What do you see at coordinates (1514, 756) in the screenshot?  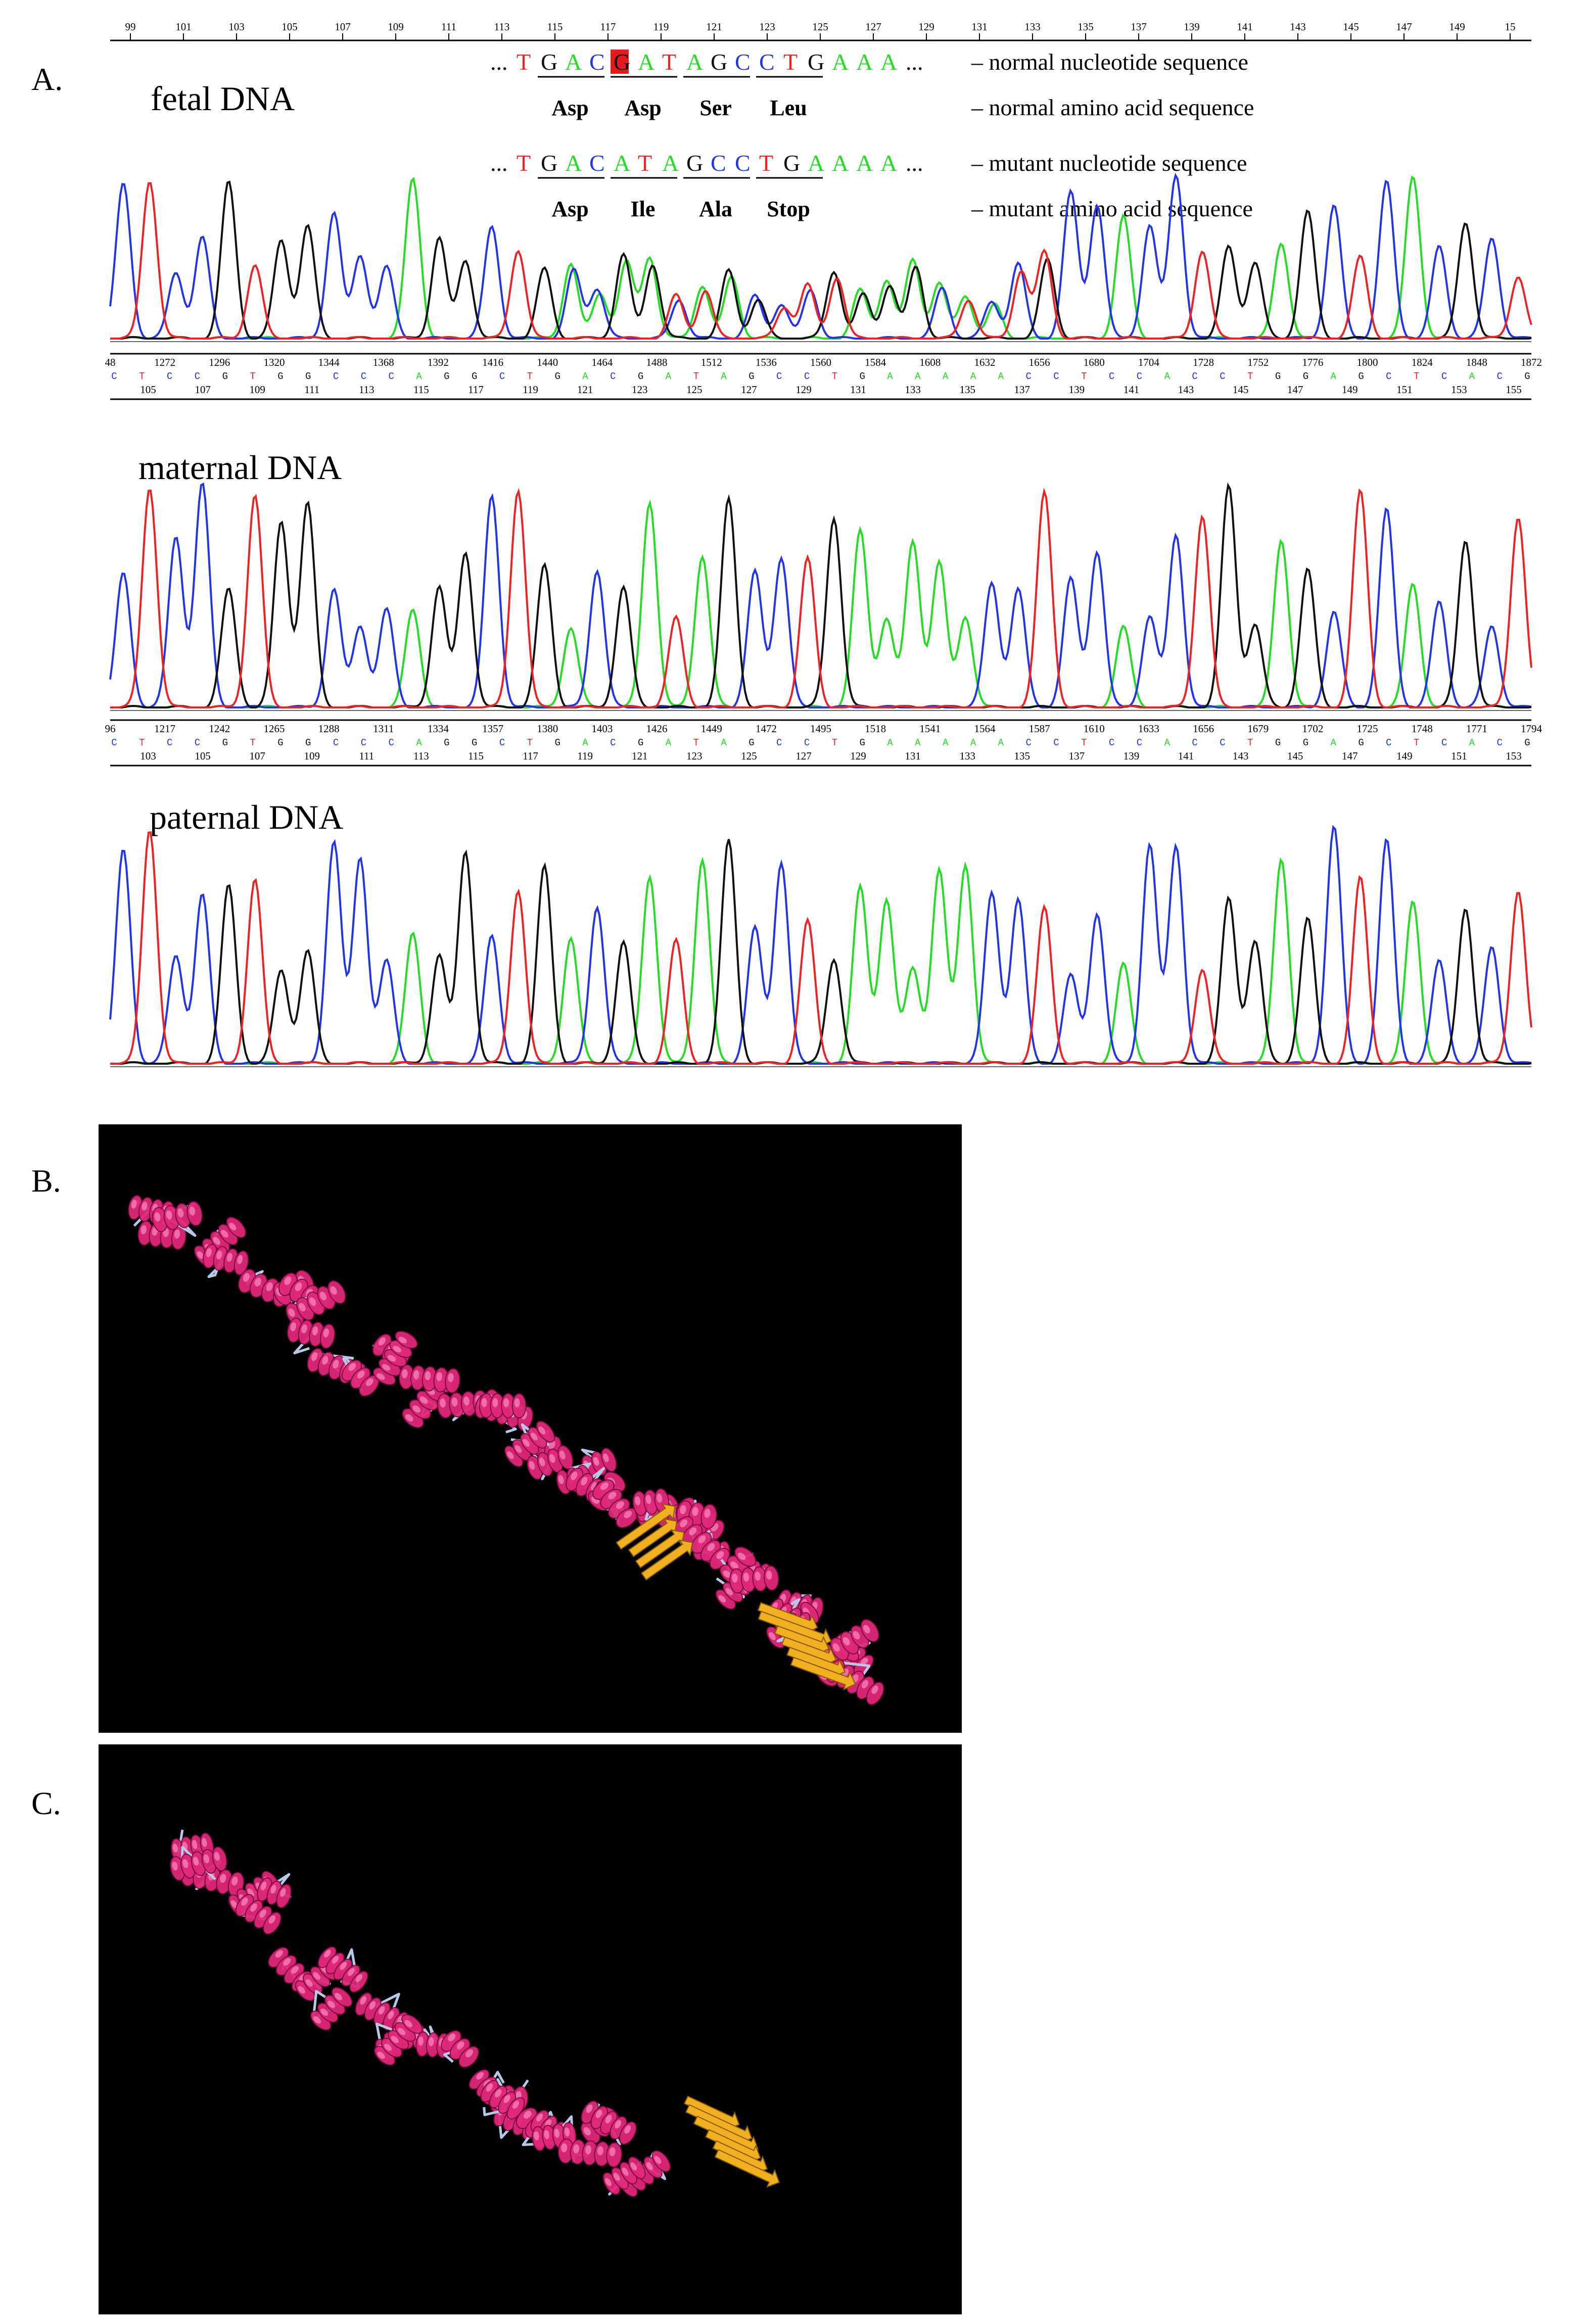 I see `position-tick-label: 153` at bounding box center [1514, 756].